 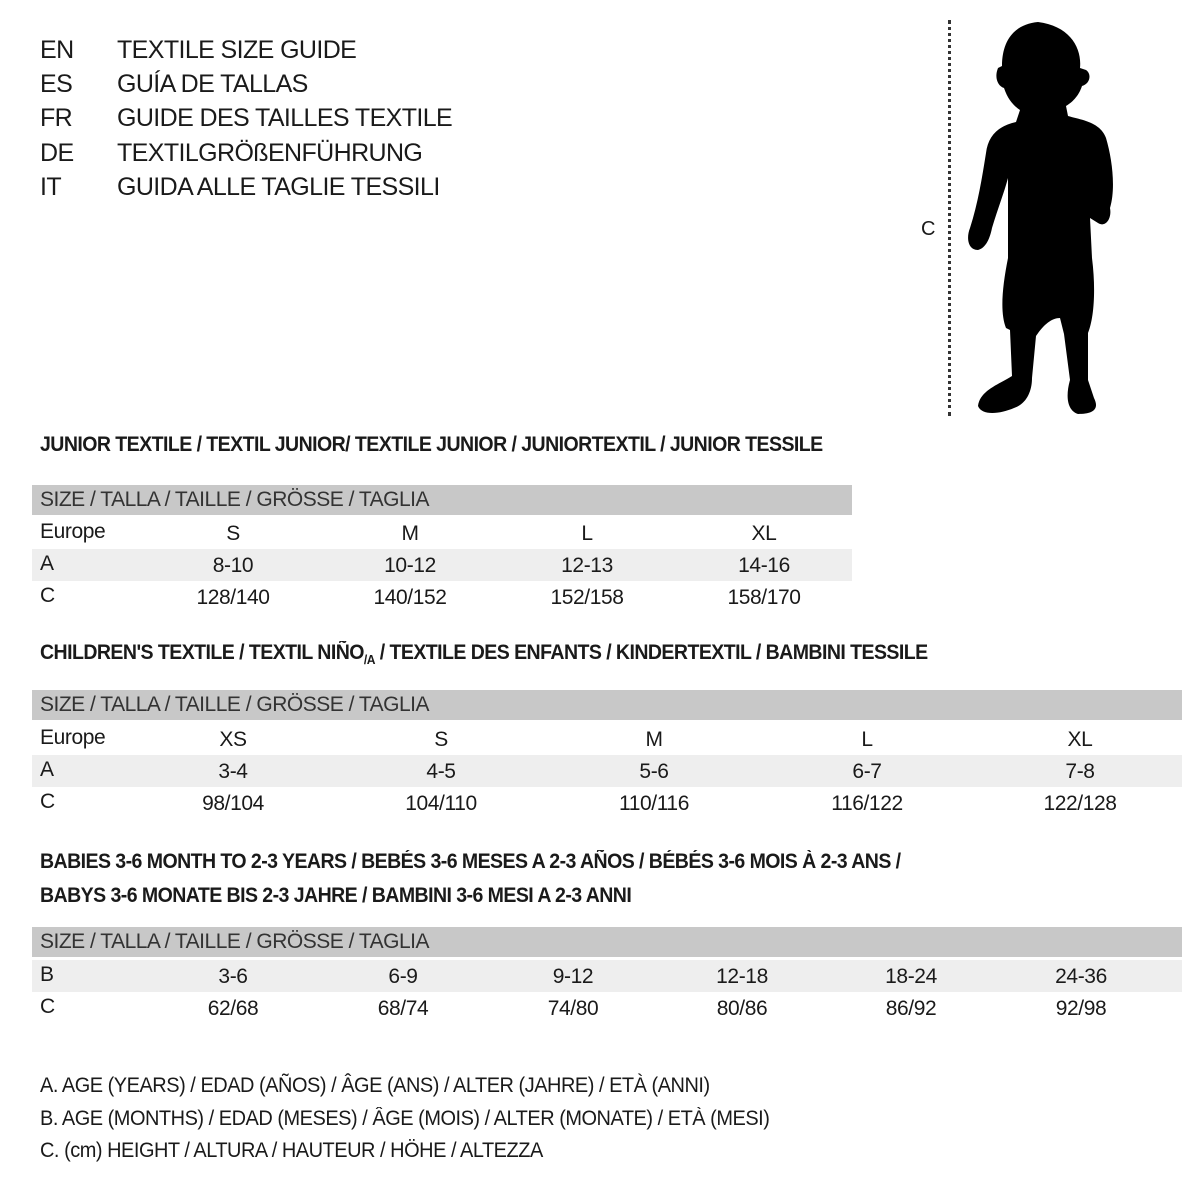 What do you see at coordinates (233, 803) in the screenshot?
I see `table-cell: 98/104` at bounding box center [233, 803].